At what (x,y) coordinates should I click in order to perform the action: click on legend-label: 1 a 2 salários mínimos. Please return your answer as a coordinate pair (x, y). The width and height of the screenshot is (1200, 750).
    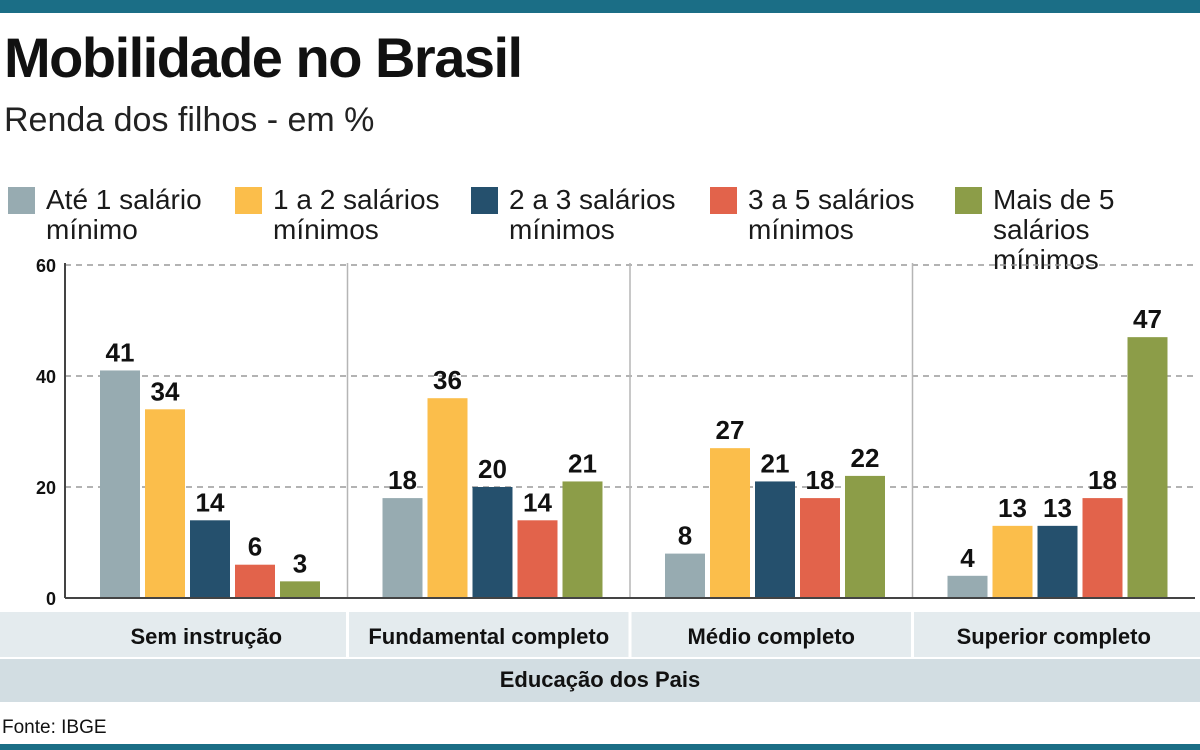
    Looking at the image, I should click on (356, 214).